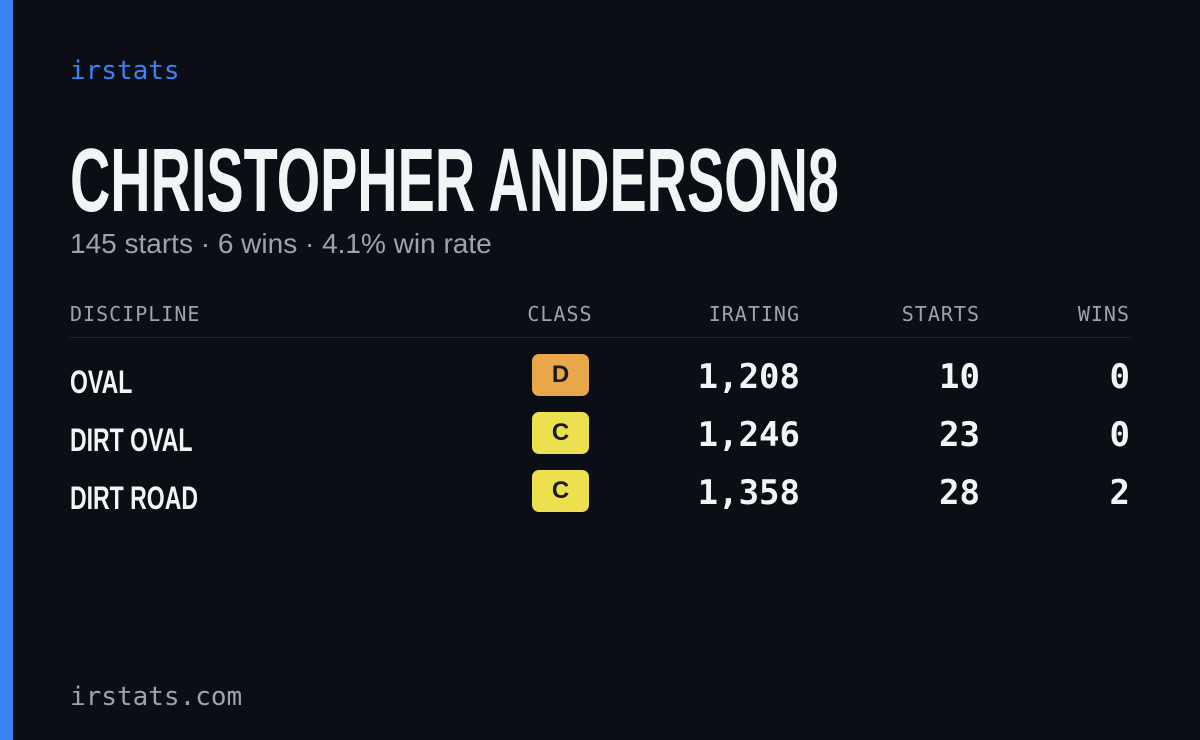  I want to click on irating: 1,208, so click(748, 377).